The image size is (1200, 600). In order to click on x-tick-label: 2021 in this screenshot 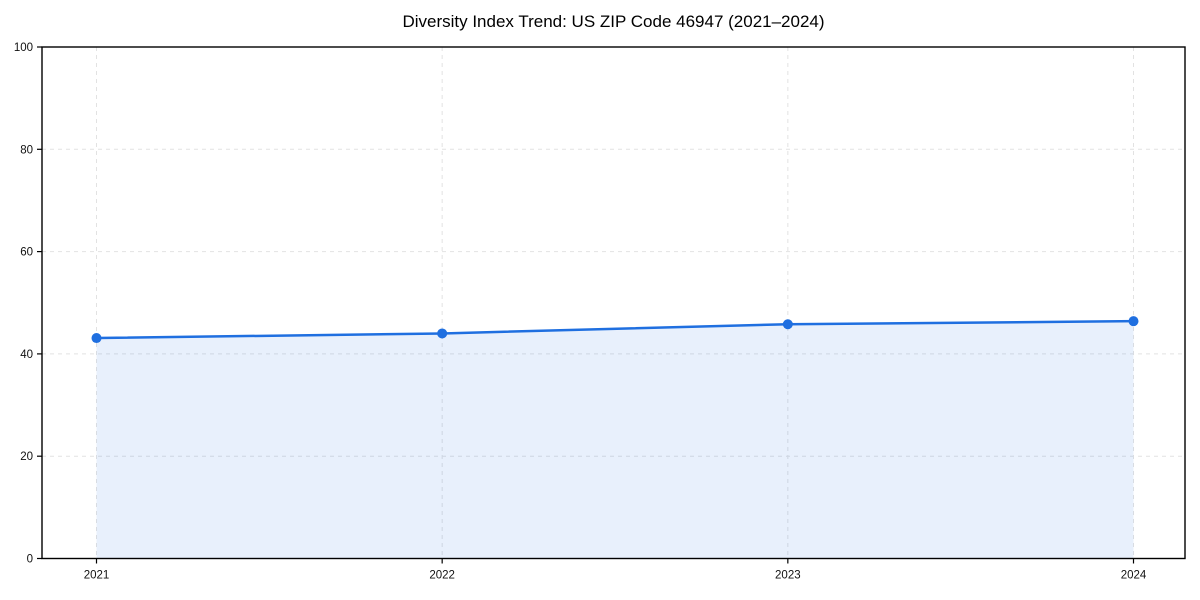, I will do `click(97, 576)`.